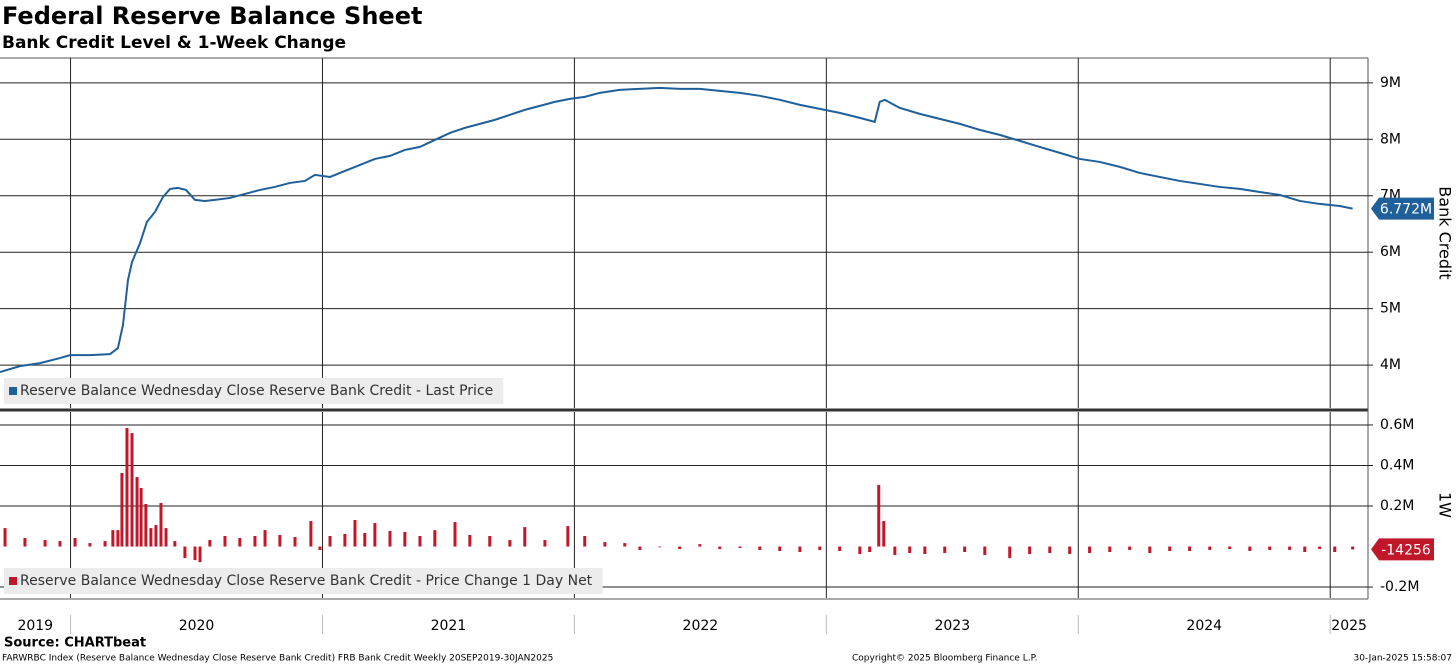 The height and width of the screenshot is (665, 1456). What do you see at coordinates (1390, 365) in the screenshot?
I see `y-tick-label: 4M` at bounding box center [1390, 365].